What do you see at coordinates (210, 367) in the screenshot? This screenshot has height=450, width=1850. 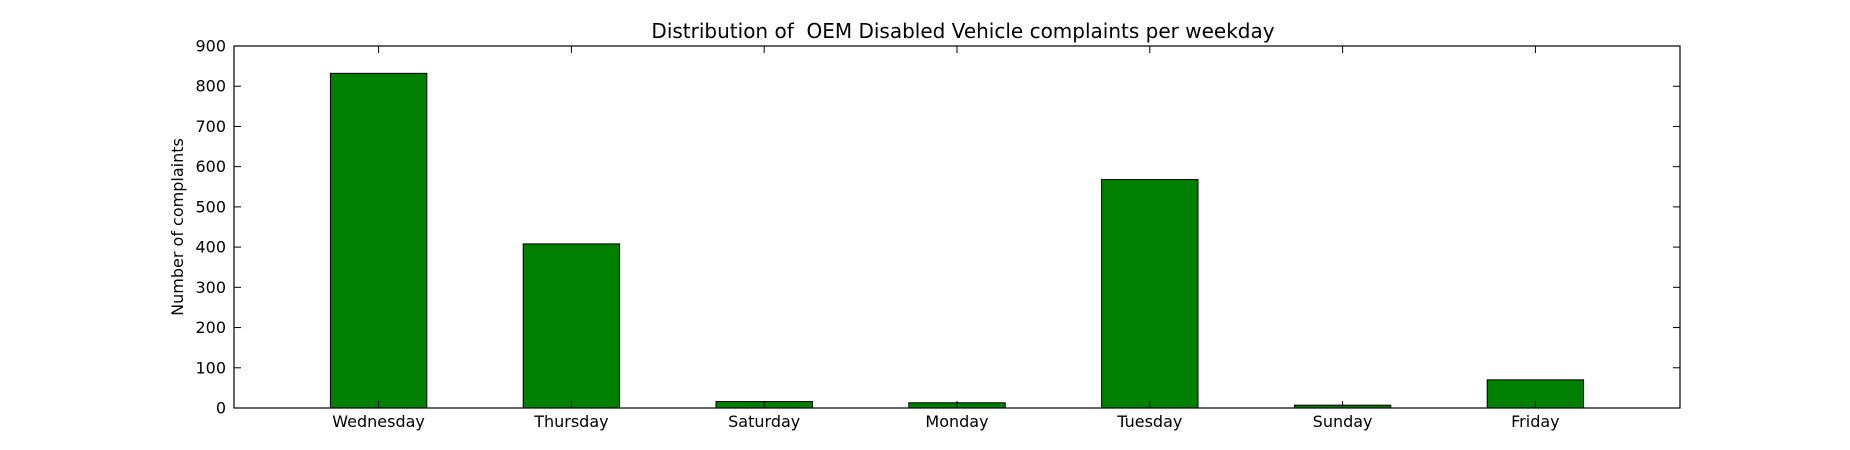 I see `y-tick-label: 100` at bounding box center [210, 367].